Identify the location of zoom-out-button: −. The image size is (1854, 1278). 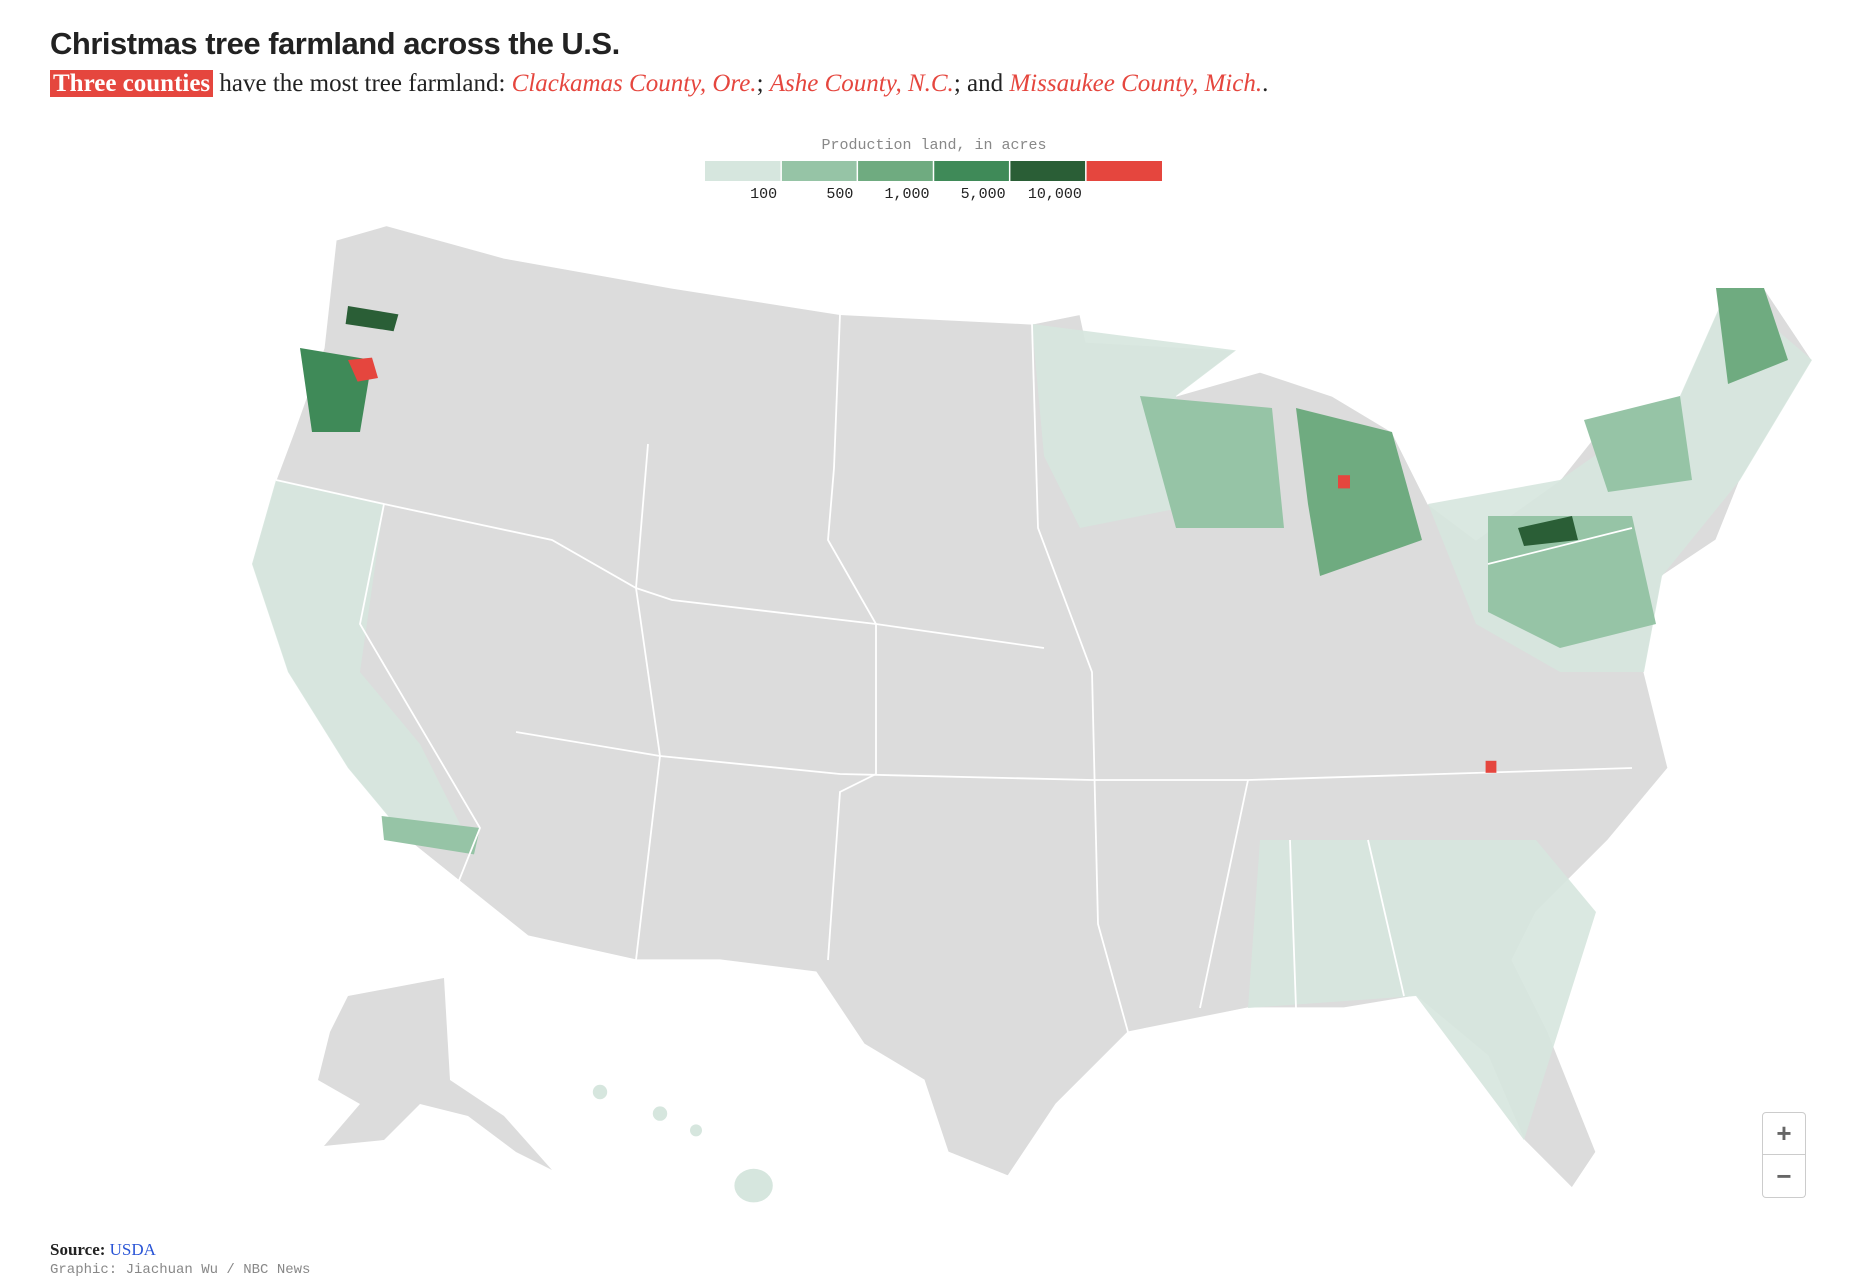
(1784, 1176).